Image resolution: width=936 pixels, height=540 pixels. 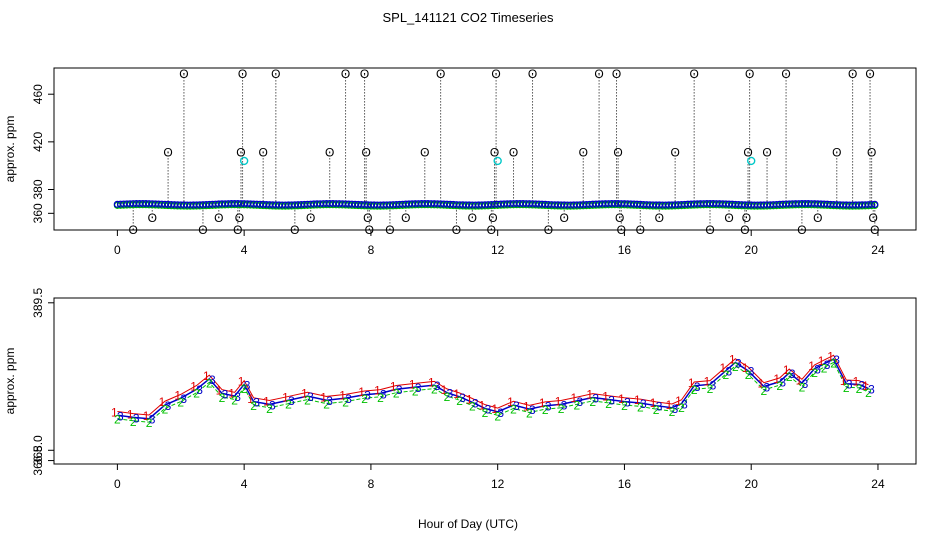 I want to click on x-tick-label: 8, so click(x=371, y=484).